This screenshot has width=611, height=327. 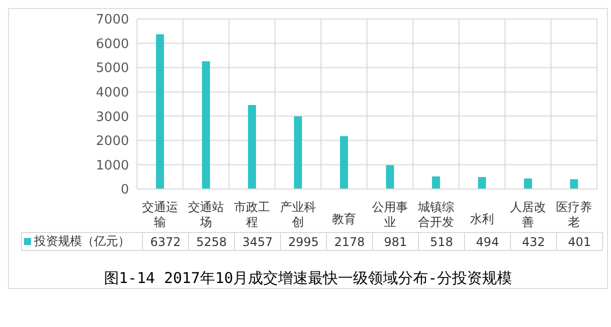 What do you see at coordinates (211, 241) in the screenshot?
I see `data-label: 5258` at bounding box center [211, 241].